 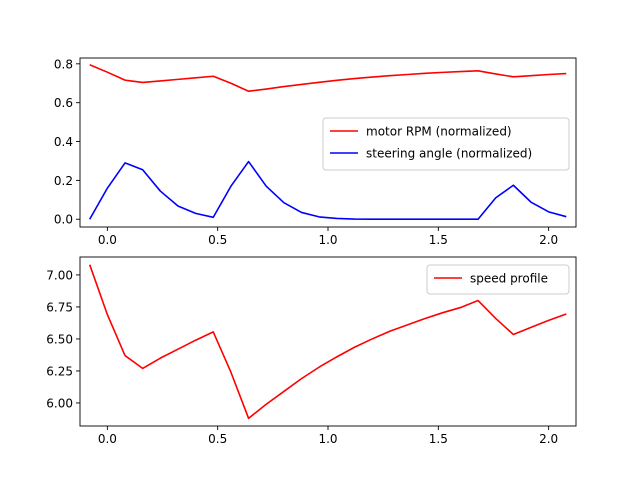 What do you see at coordinates (63, 181) in the screenshot?
I see `y-tick-label: 0.2` at bounding box center [63, 181].